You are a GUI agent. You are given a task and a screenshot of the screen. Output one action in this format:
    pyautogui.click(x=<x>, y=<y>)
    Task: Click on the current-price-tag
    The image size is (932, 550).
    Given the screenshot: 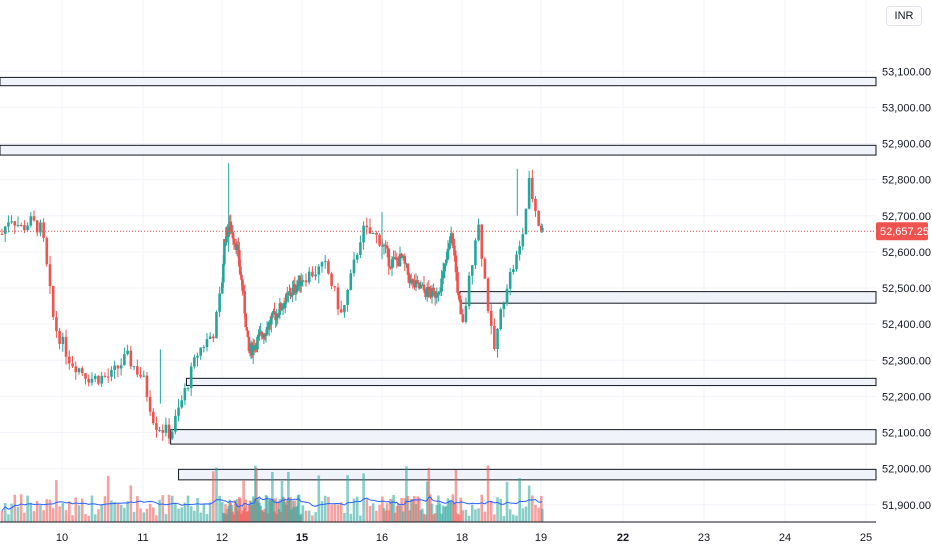 What is the action you would take?
    pyautogui.click(x=902, y=231)
    